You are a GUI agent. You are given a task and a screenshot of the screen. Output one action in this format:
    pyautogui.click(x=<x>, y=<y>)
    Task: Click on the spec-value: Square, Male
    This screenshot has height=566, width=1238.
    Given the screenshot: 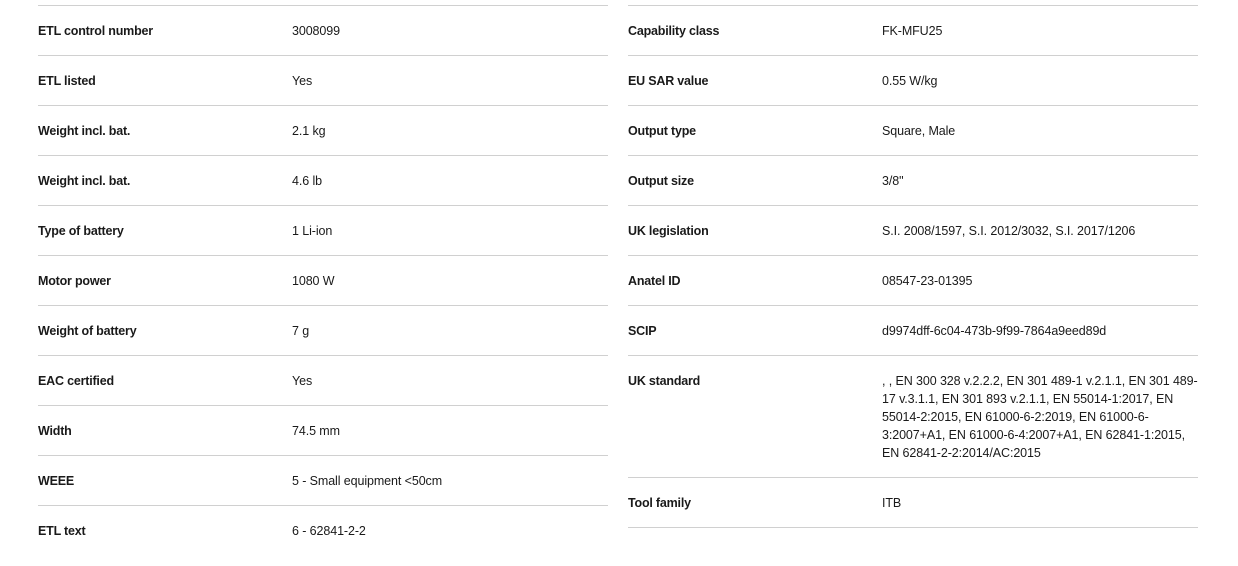 What is the action you would take?
    pyautogui.click(x=919, y=131)
    